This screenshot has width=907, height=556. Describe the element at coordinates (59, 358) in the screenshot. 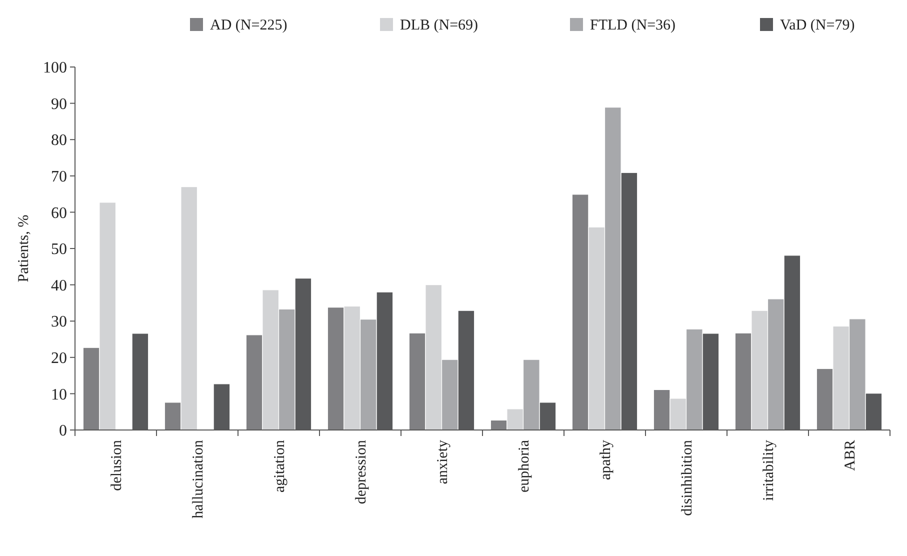

I see `y-tick-label: 20` at that location.